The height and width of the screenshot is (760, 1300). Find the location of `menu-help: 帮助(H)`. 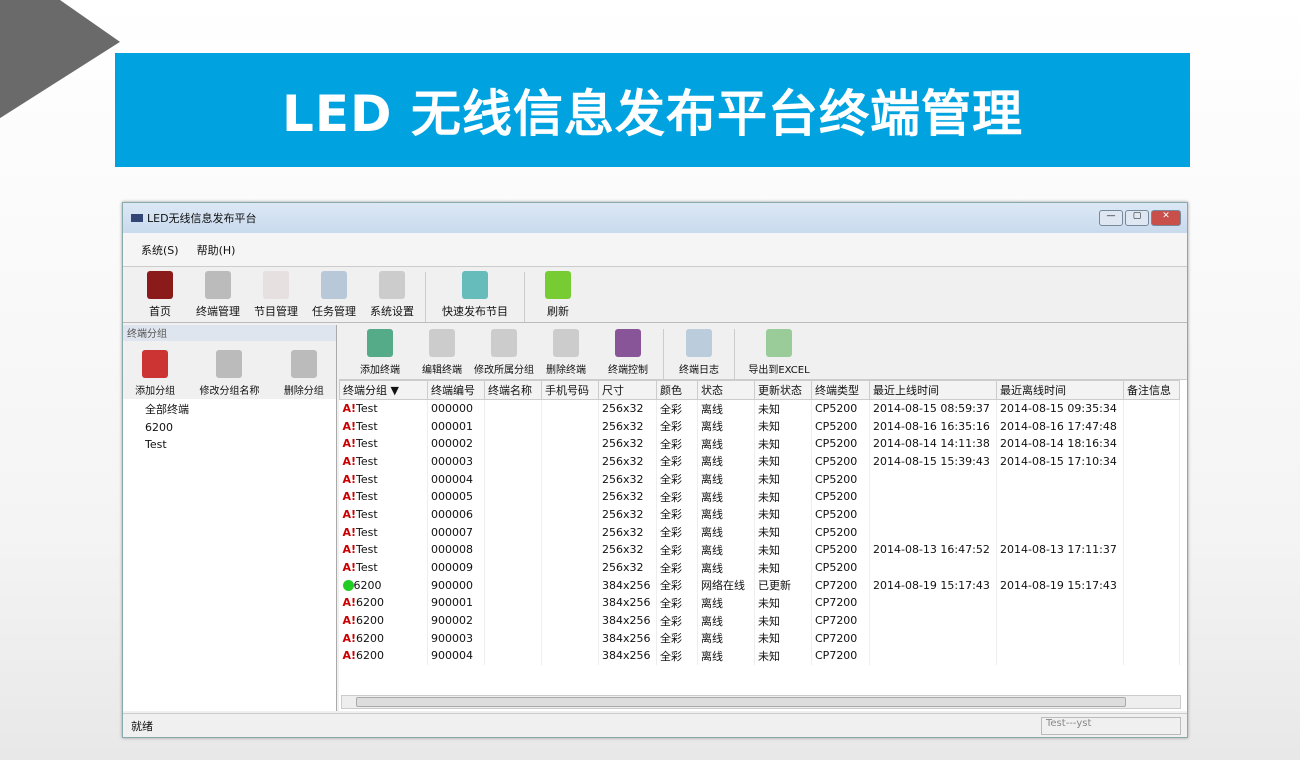

menu-help: 帮助(H) is located at coordinates (216, 250).